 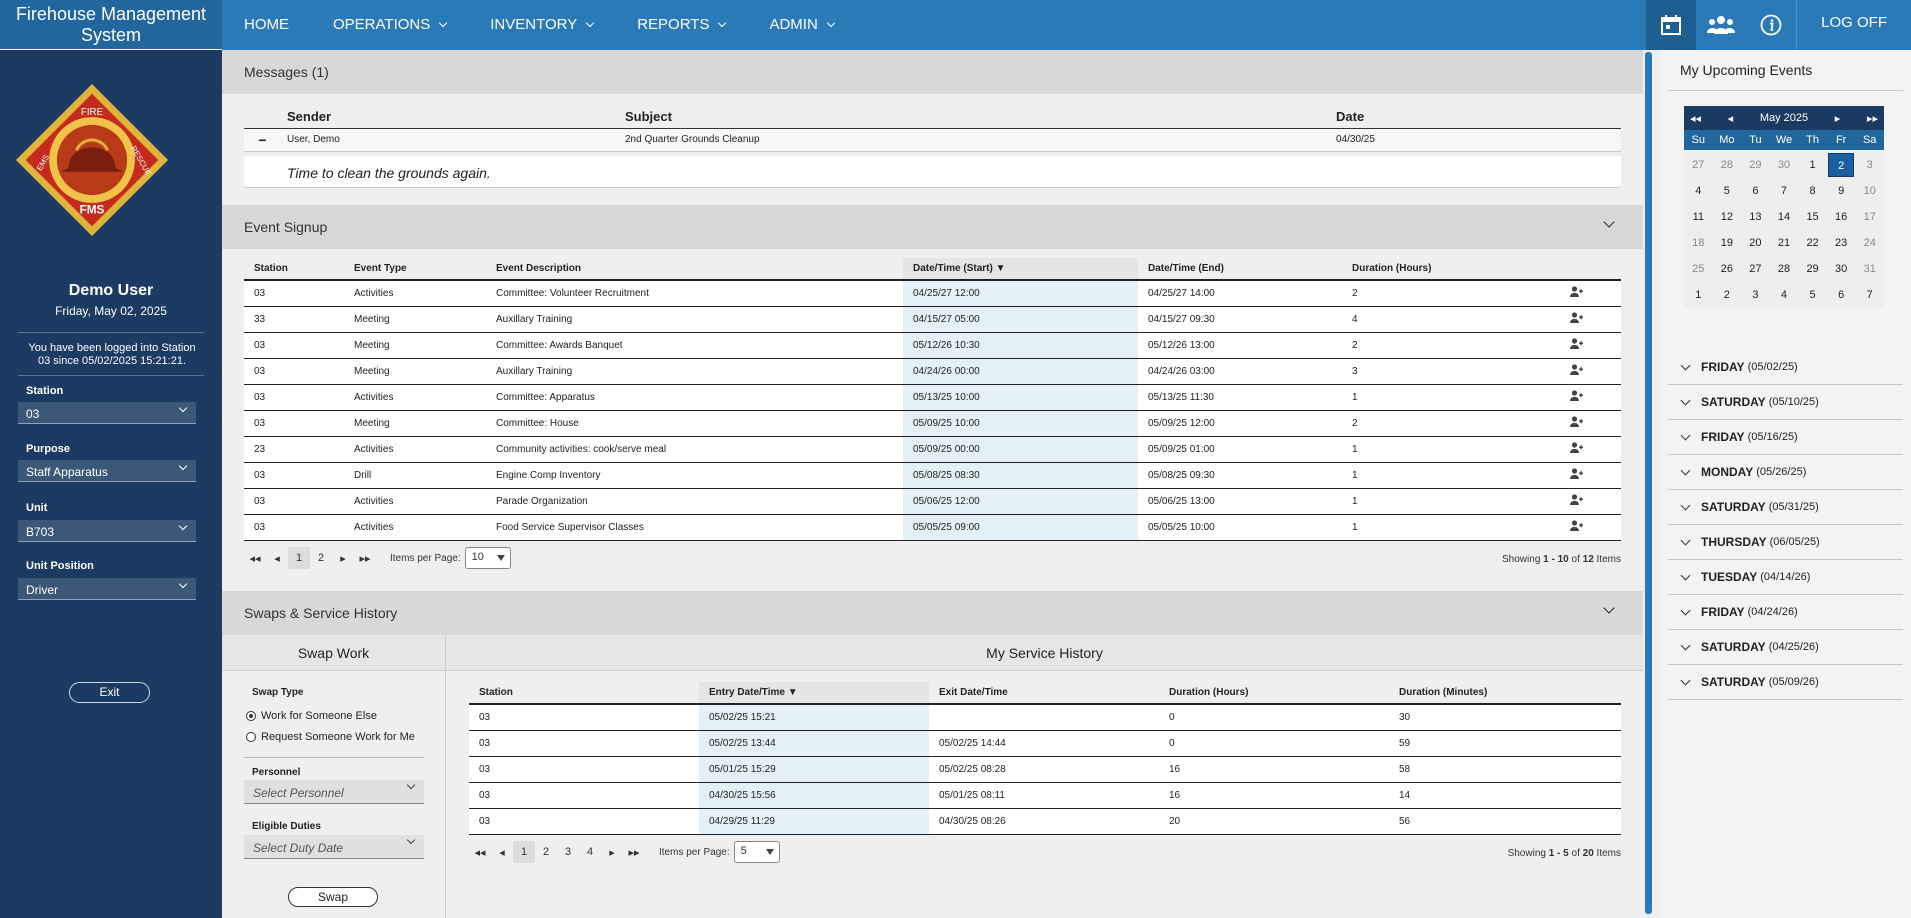 I want to click on nav-reports: REPORTS, so click(x=681, y=25).